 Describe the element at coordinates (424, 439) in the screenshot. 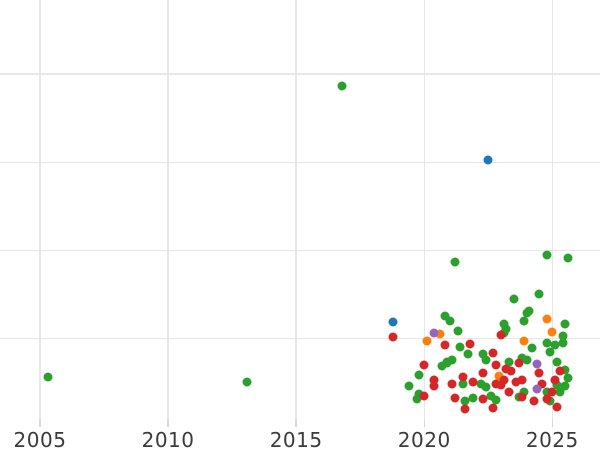

I see `x-tick-label: 2020` at that location.